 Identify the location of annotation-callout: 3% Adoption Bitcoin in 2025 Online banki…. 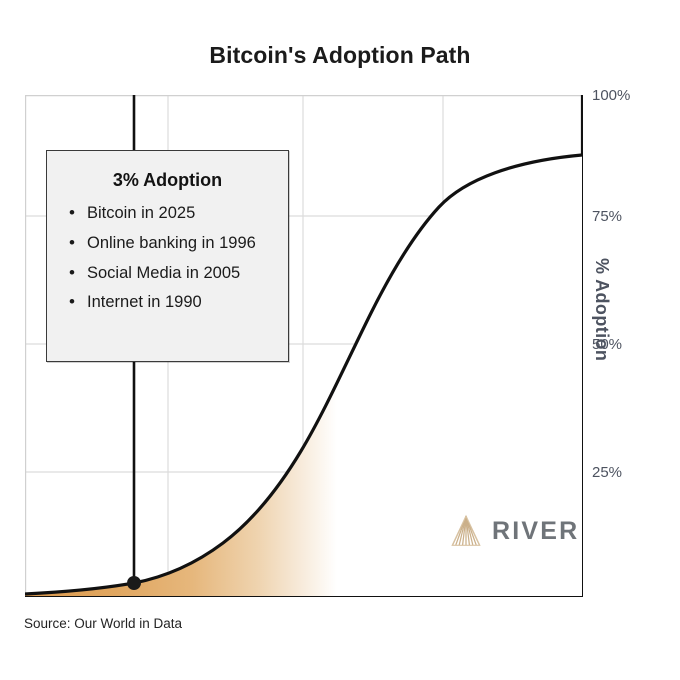
(167, 256).